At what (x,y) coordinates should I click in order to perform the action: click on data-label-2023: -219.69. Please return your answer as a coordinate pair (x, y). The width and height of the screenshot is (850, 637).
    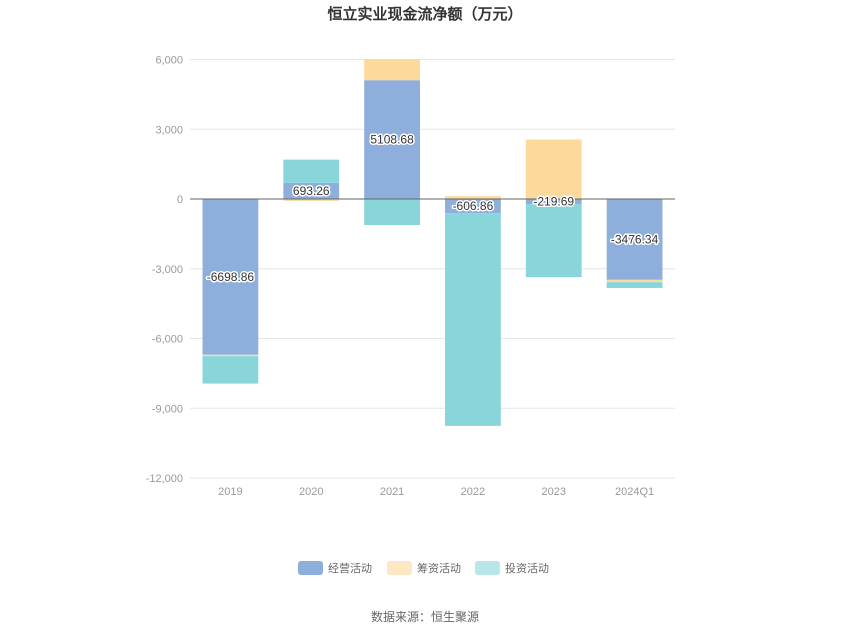
    Looking at the image, I should click on (553, 202).